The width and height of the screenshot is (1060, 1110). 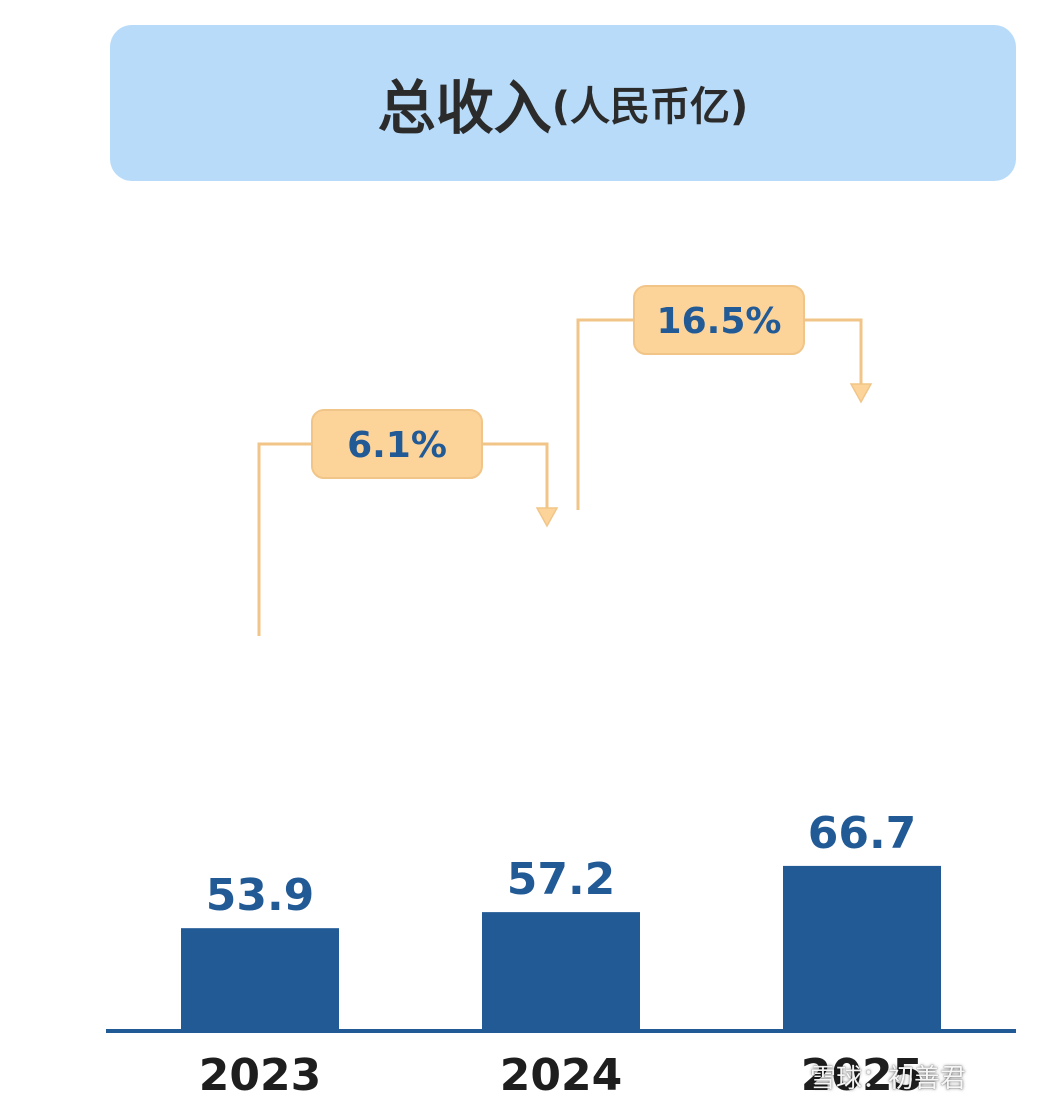 What do you see at coordinates (561, 1075) in the screenshot?
I see `x-tick-label-2024: 2024` at bounding box center [561, 1075].